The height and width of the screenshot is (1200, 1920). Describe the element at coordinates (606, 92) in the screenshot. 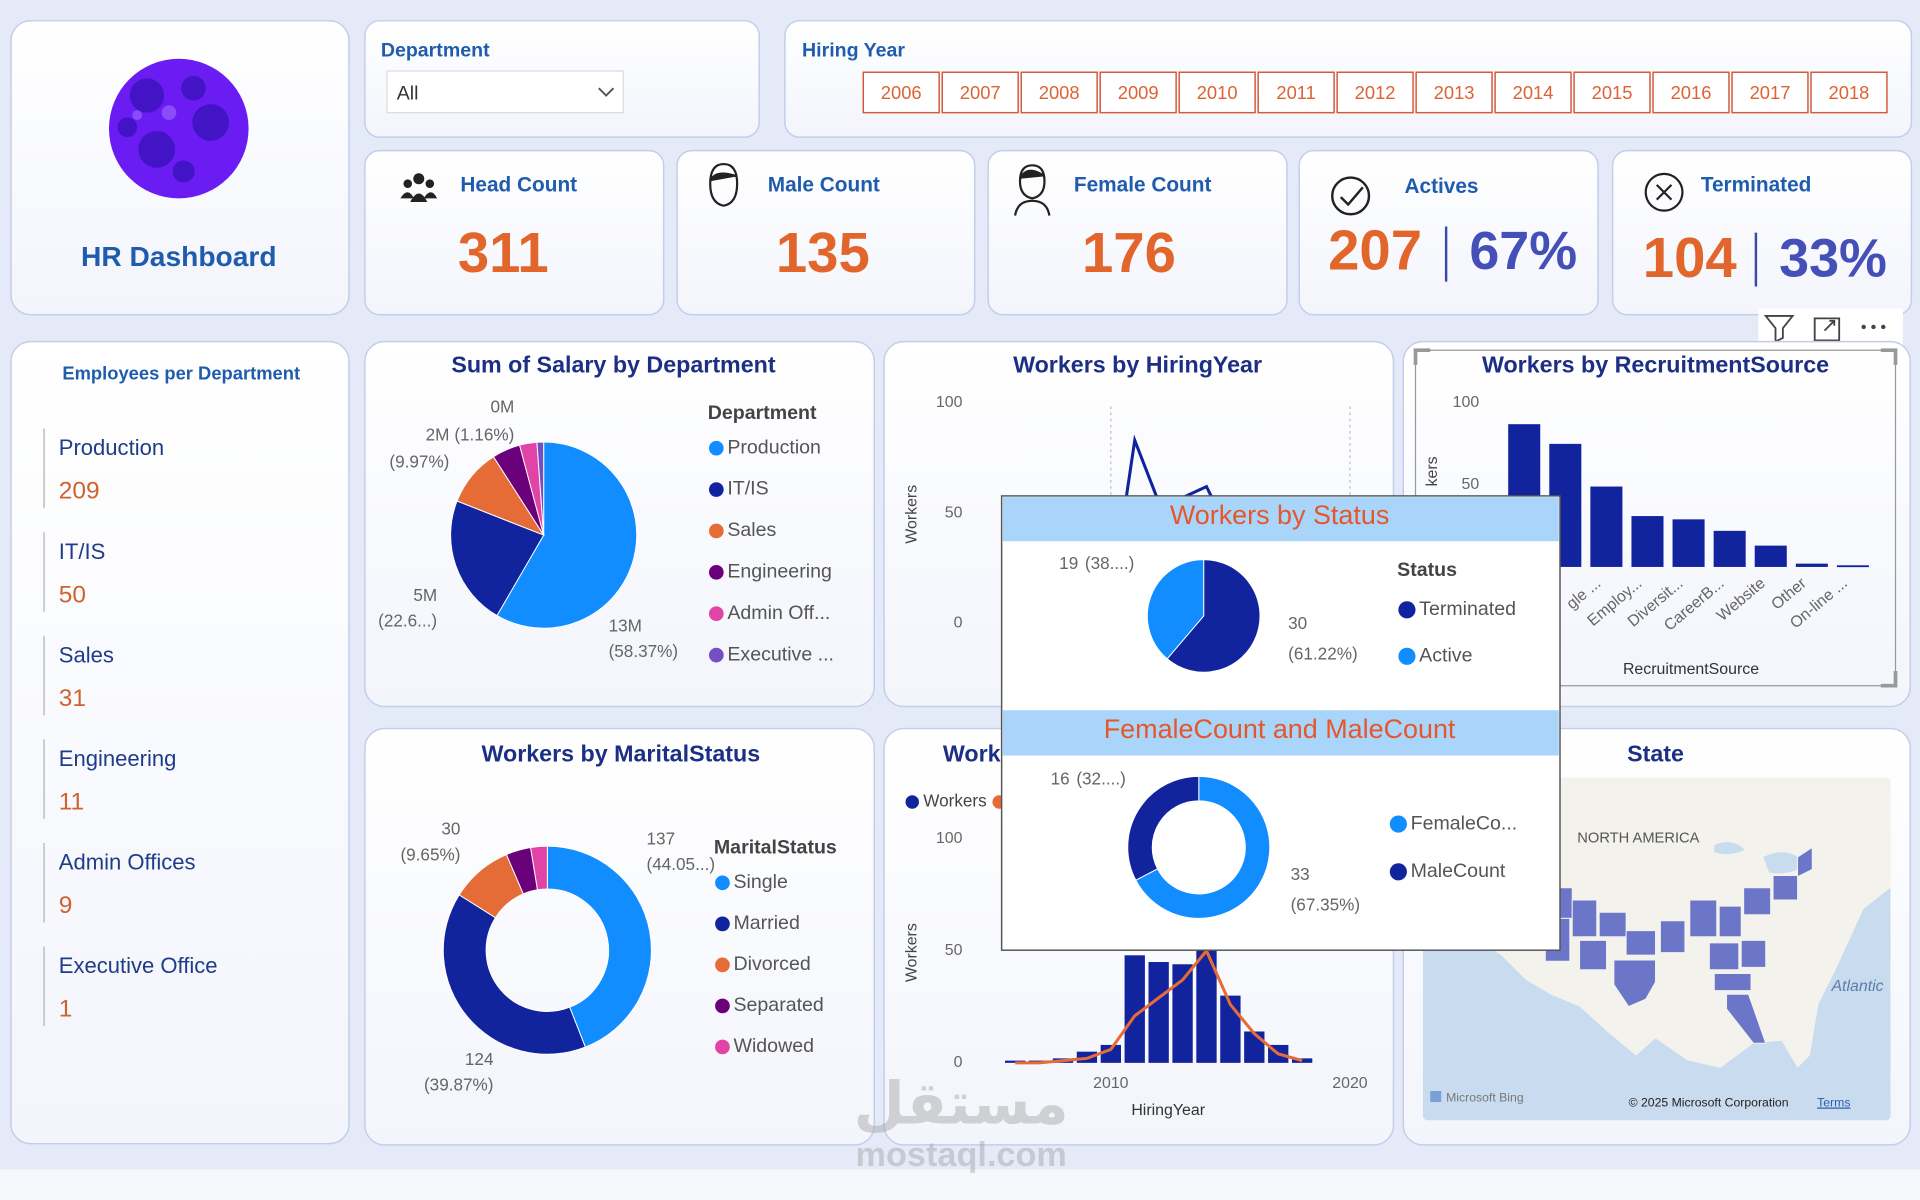

I see `chevron` at that location.